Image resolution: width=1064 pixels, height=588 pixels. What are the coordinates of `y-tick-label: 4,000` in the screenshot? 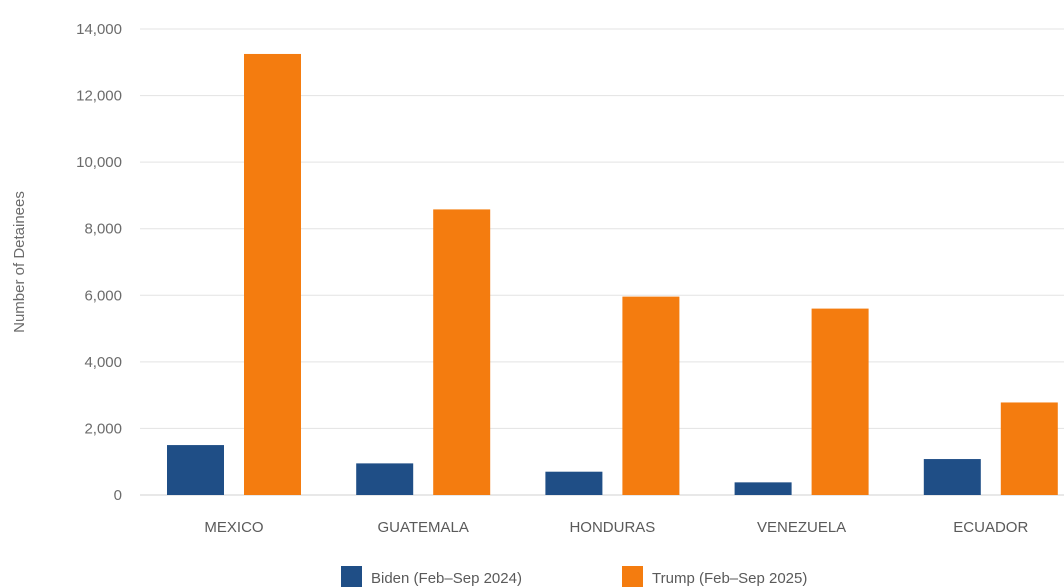 It's located at (103, 362).